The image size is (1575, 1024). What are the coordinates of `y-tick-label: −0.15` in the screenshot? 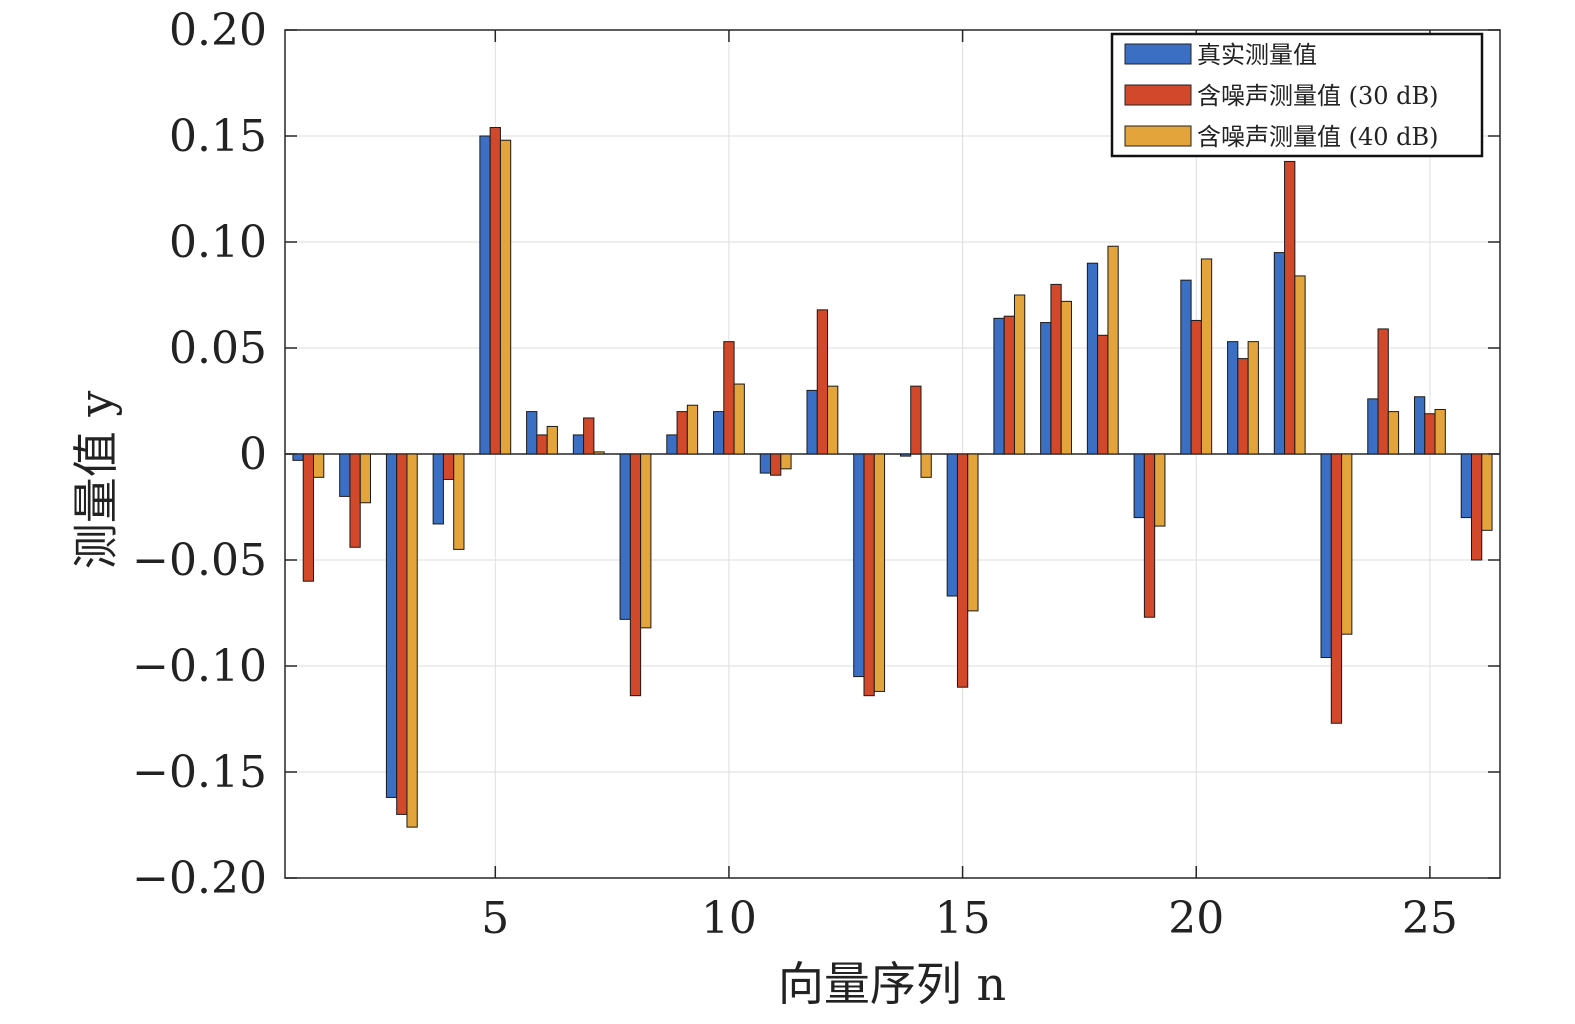 It's located at (199, 772).